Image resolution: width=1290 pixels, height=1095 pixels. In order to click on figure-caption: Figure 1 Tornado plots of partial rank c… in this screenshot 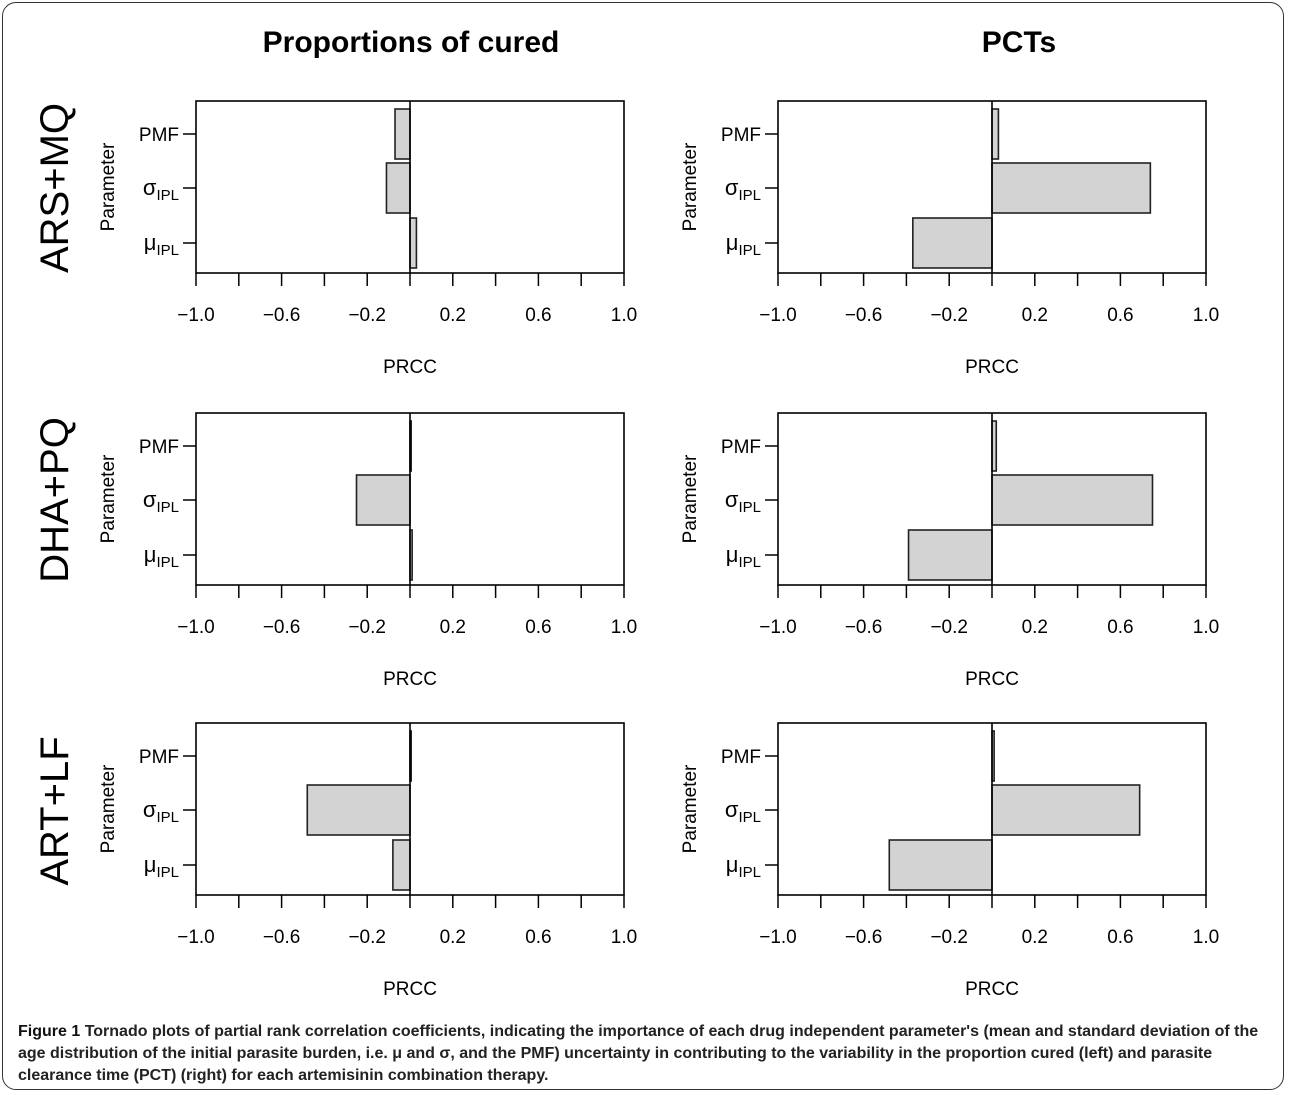, I will do `click(643, 1054)`.